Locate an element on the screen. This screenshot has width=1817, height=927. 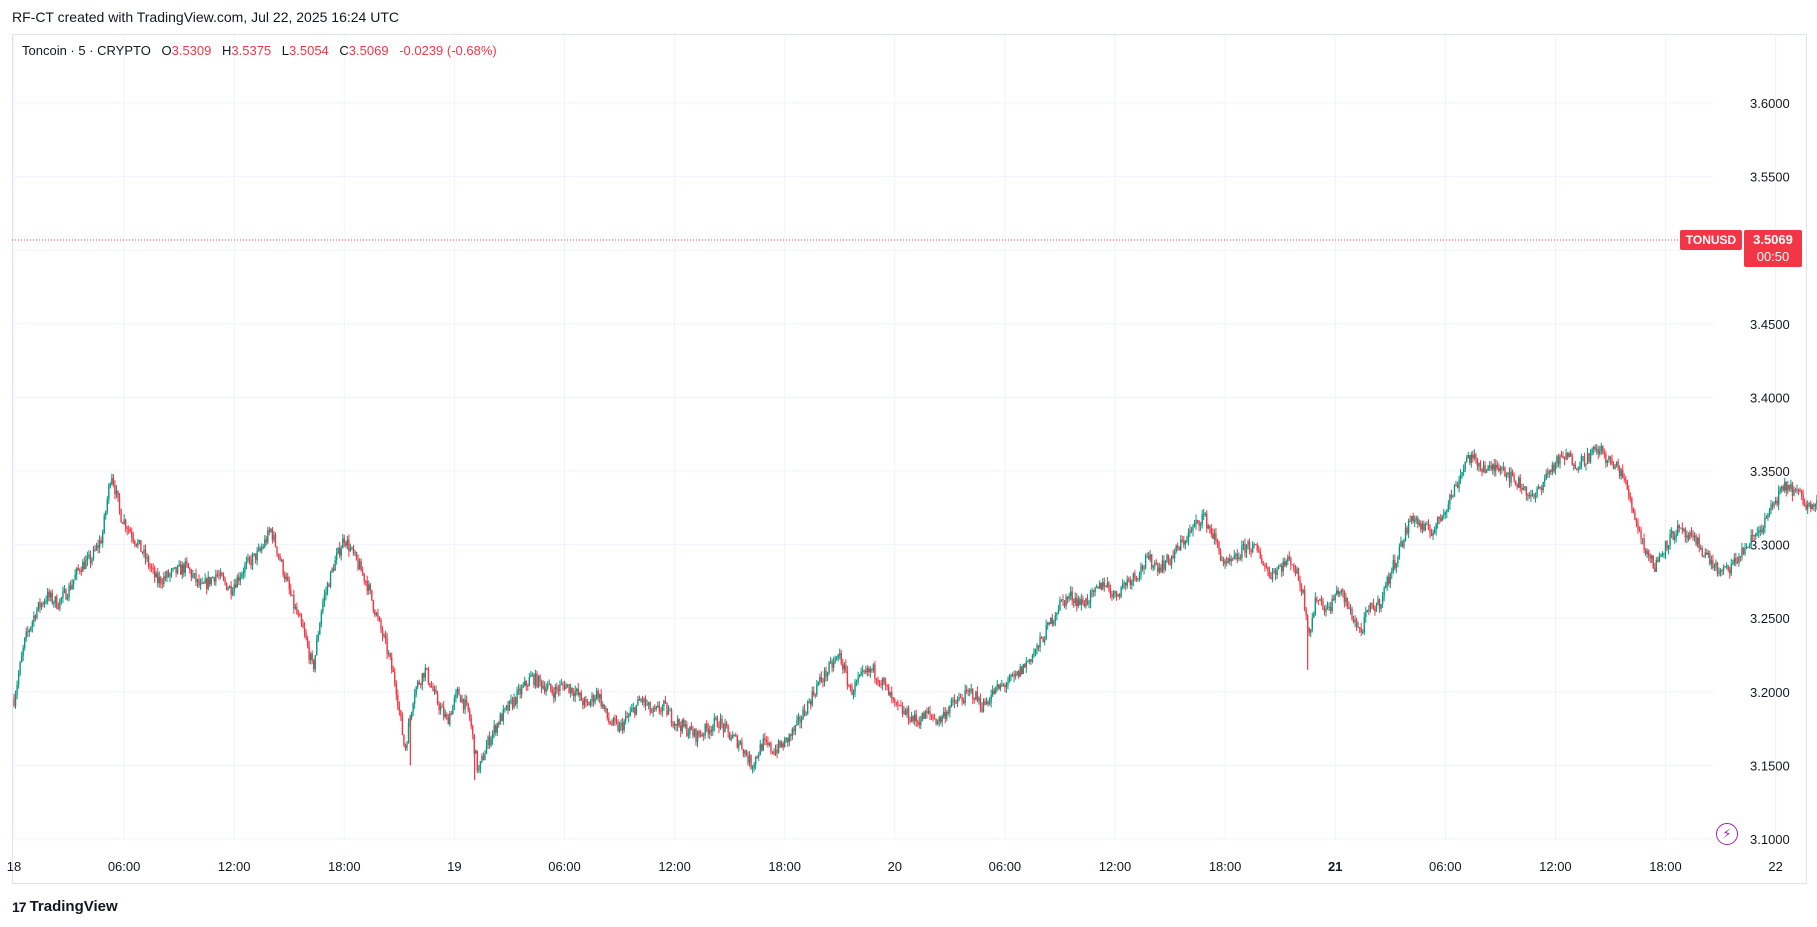
price-tag: TONUSD 3.5069 00:50 is located at coordinates (1741, 249).